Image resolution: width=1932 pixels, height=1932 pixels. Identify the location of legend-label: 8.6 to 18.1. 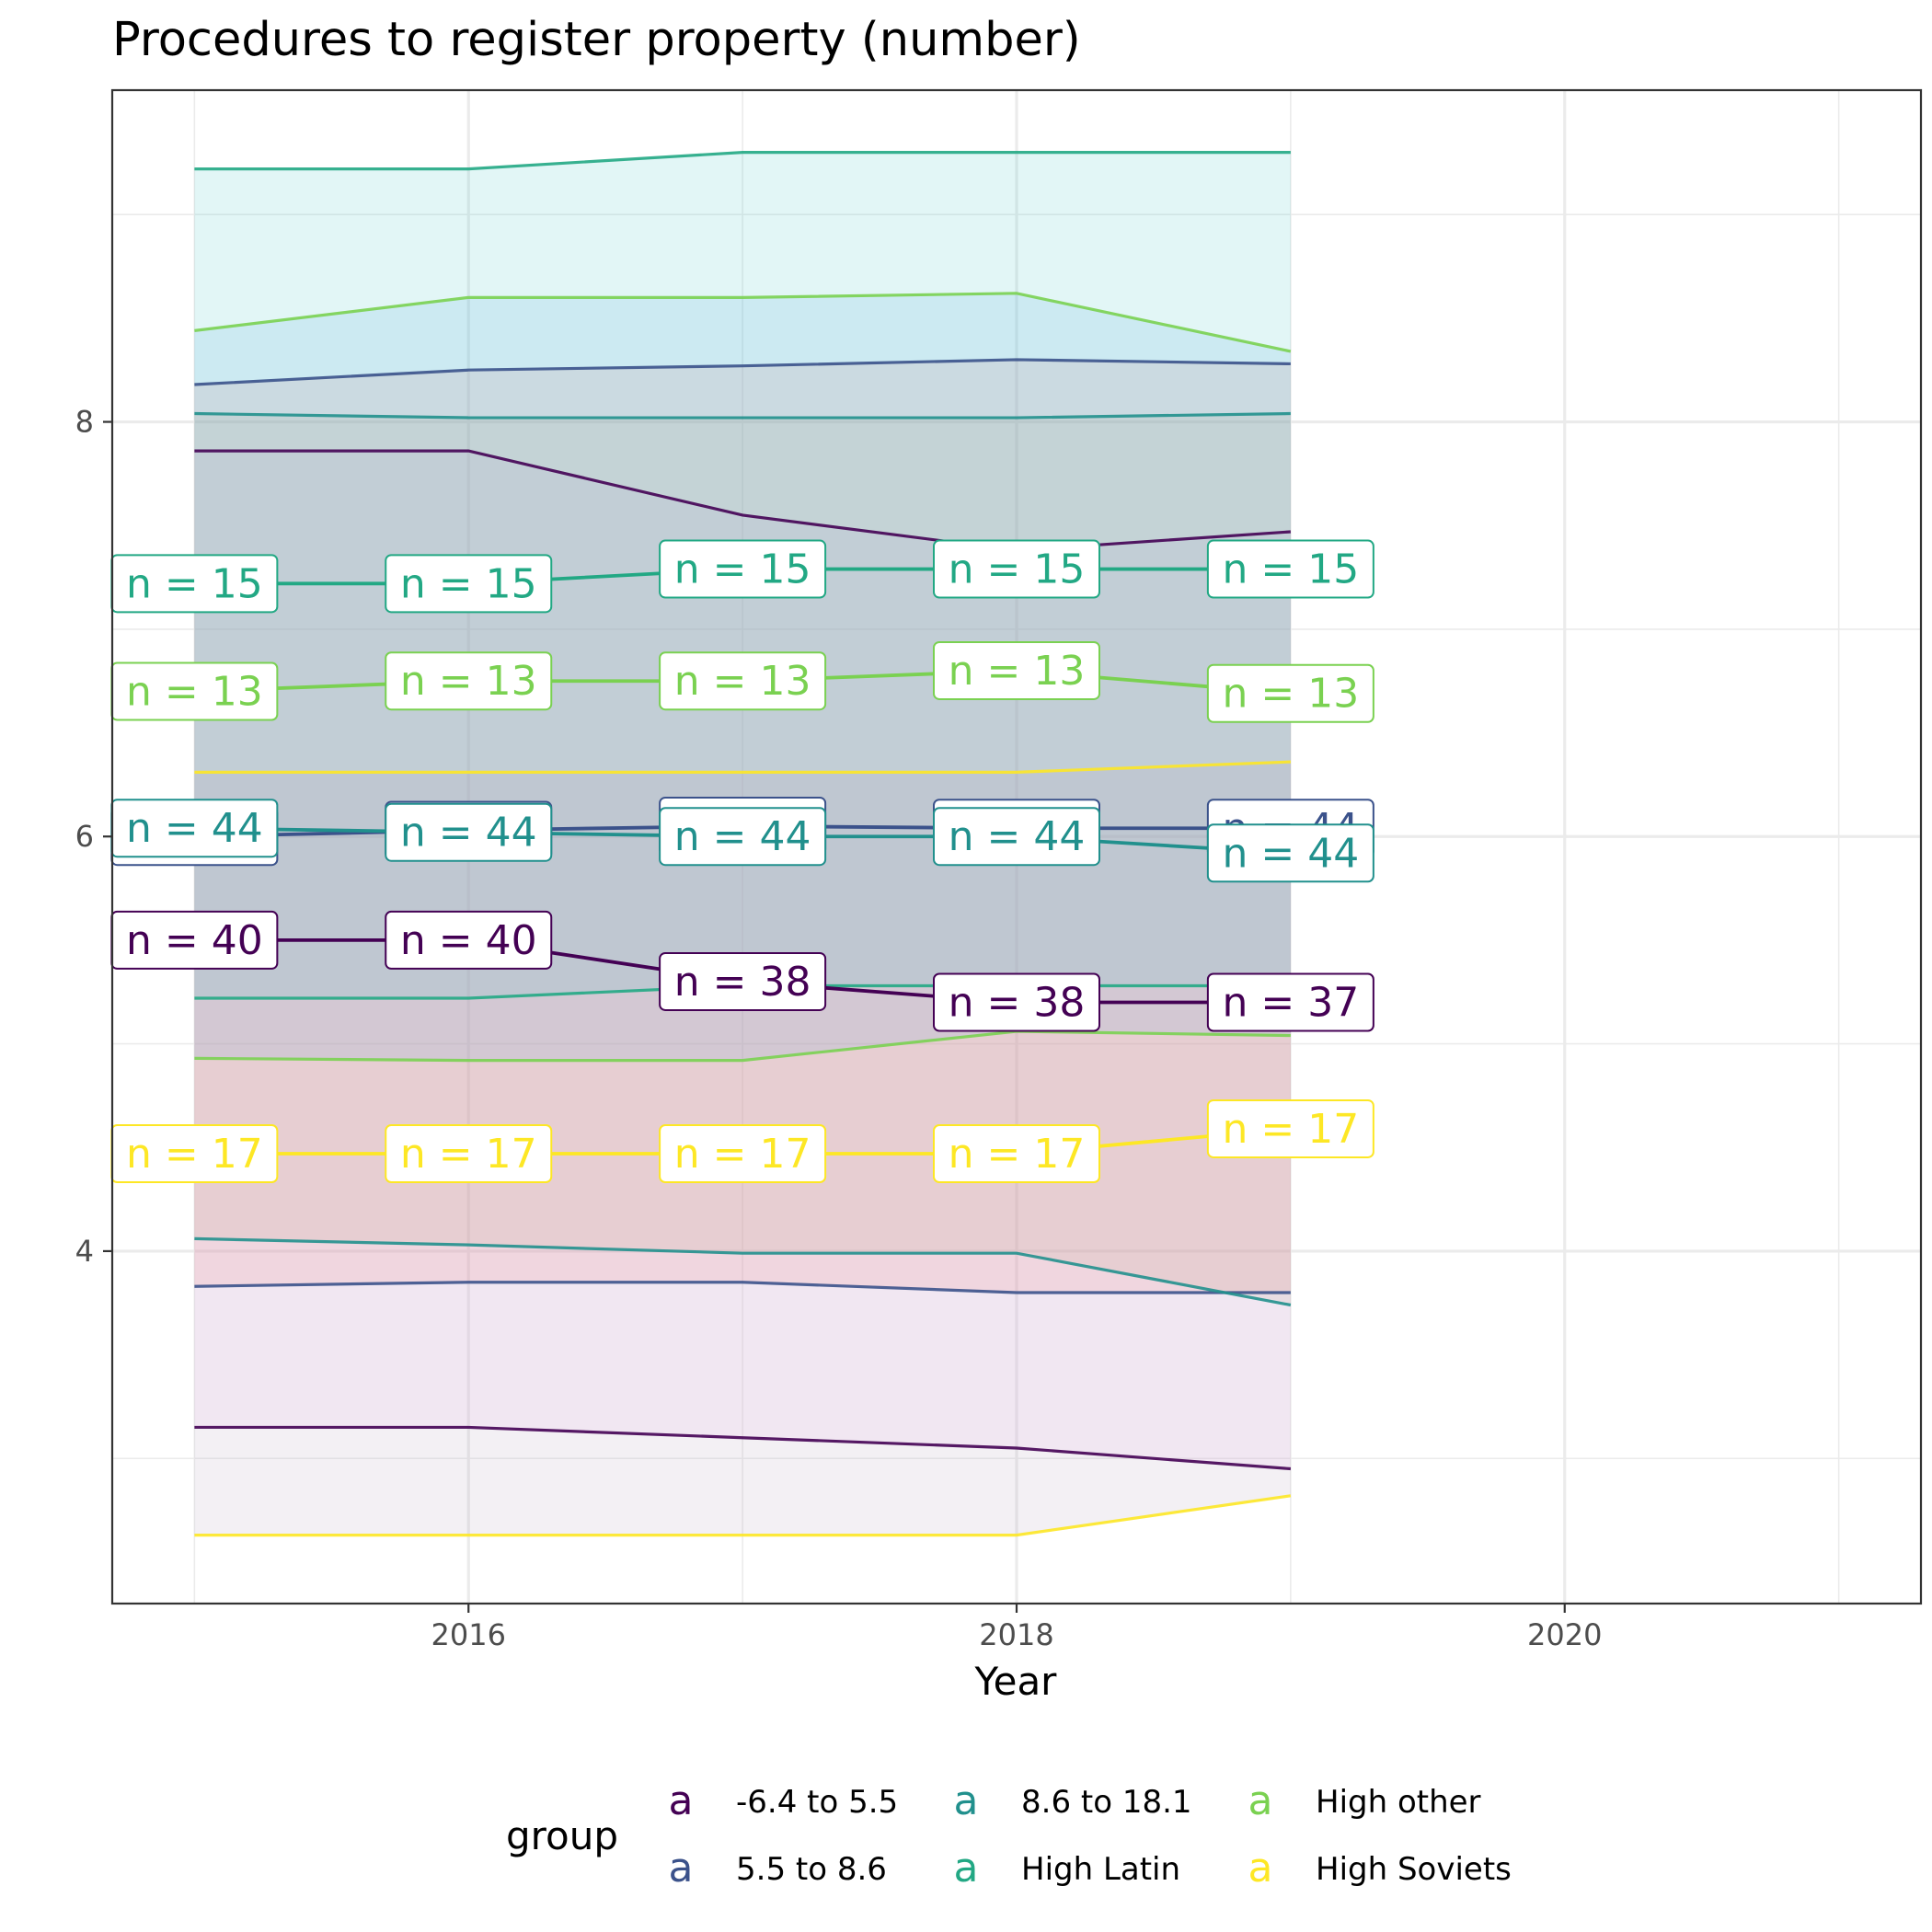
(1106, 1802).